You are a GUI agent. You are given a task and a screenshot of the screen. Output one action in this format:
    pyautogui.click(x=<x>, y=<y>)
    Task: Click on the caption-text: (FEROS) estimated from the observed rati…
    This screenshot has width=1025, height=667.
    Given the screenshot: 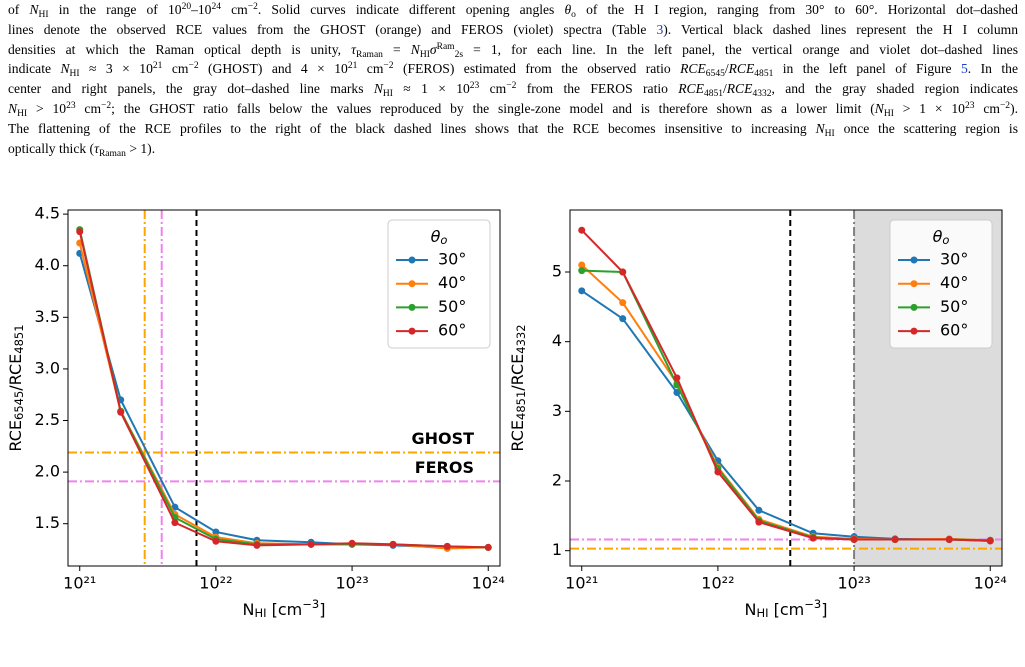 What is the action you would take?
    pyautogui.click(x=537, y=69)
    